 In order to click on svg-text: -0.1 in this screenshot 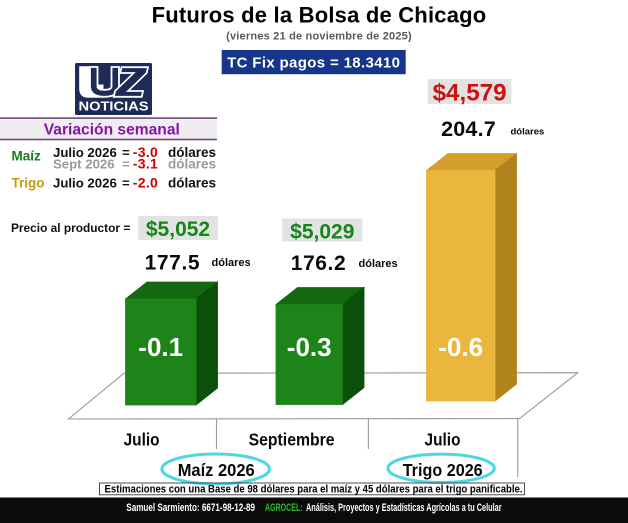, I will do `click(160, 347)`.